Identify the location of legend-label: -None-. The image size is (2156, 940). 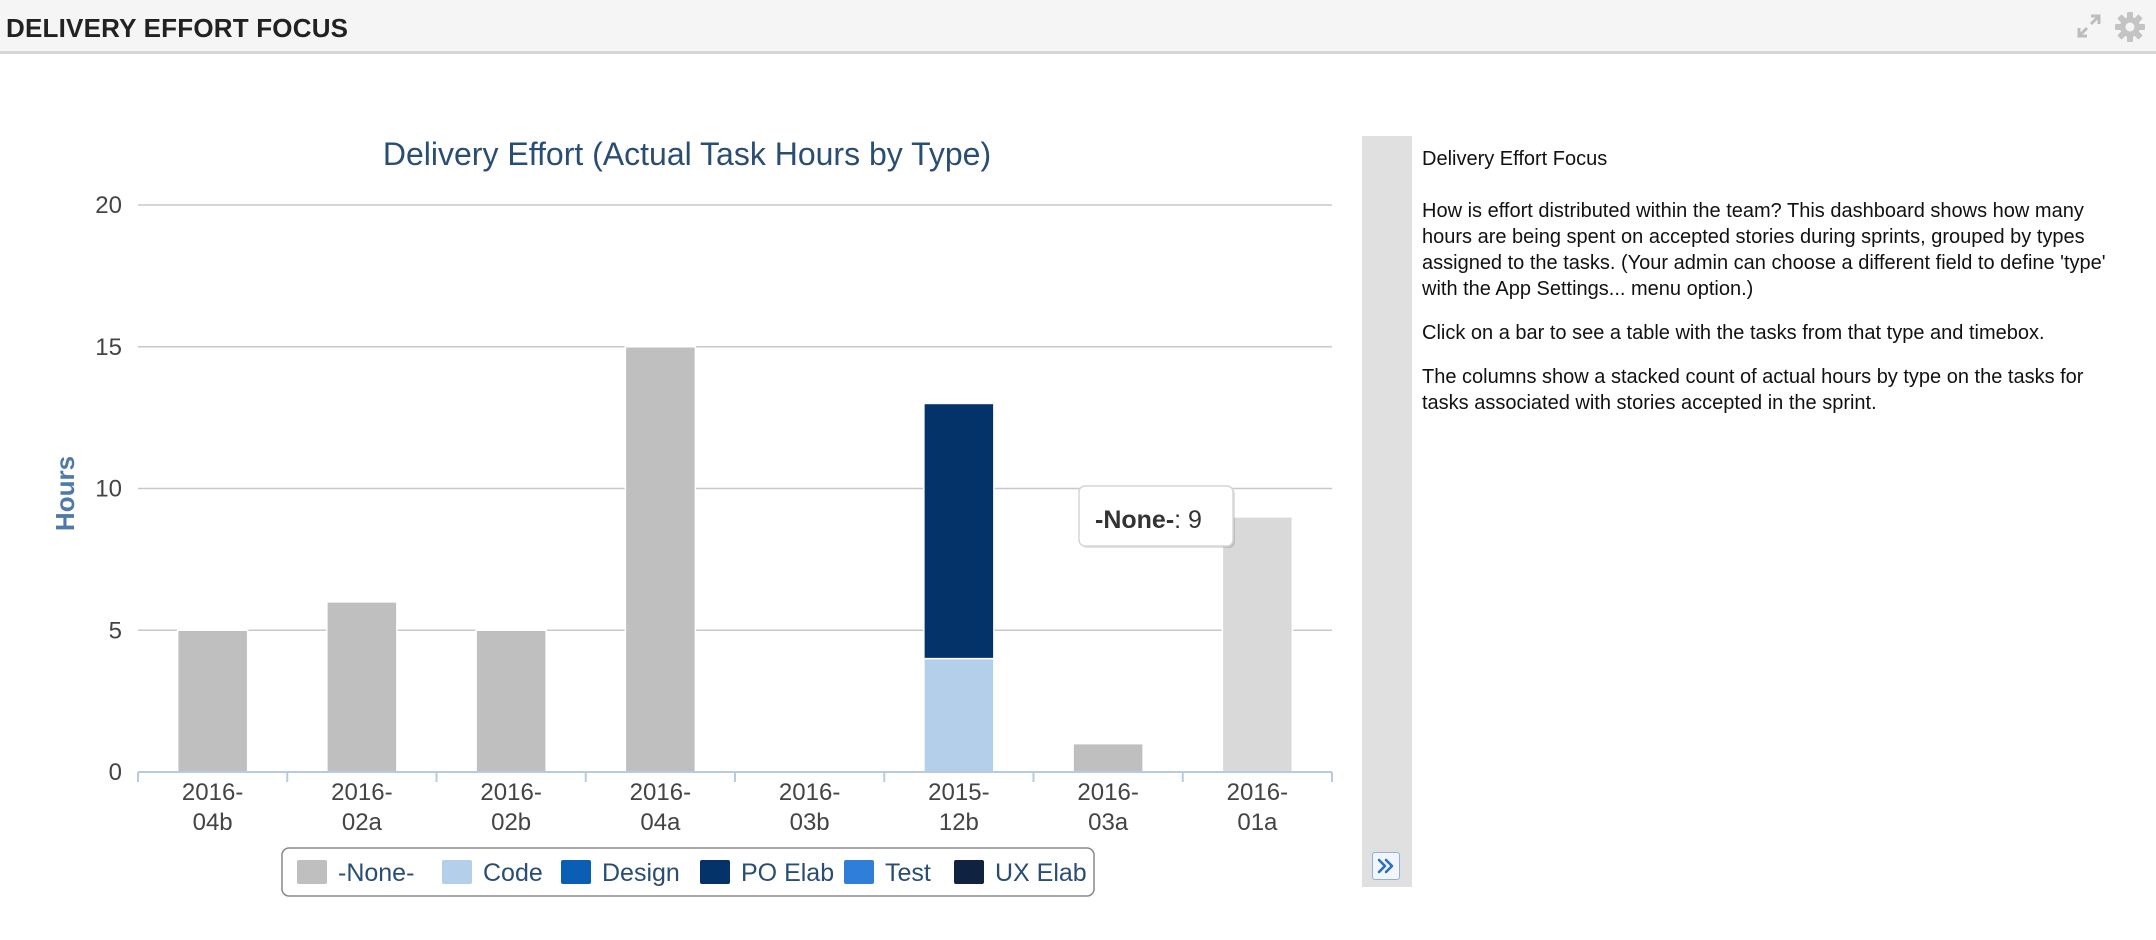
(376, 873).